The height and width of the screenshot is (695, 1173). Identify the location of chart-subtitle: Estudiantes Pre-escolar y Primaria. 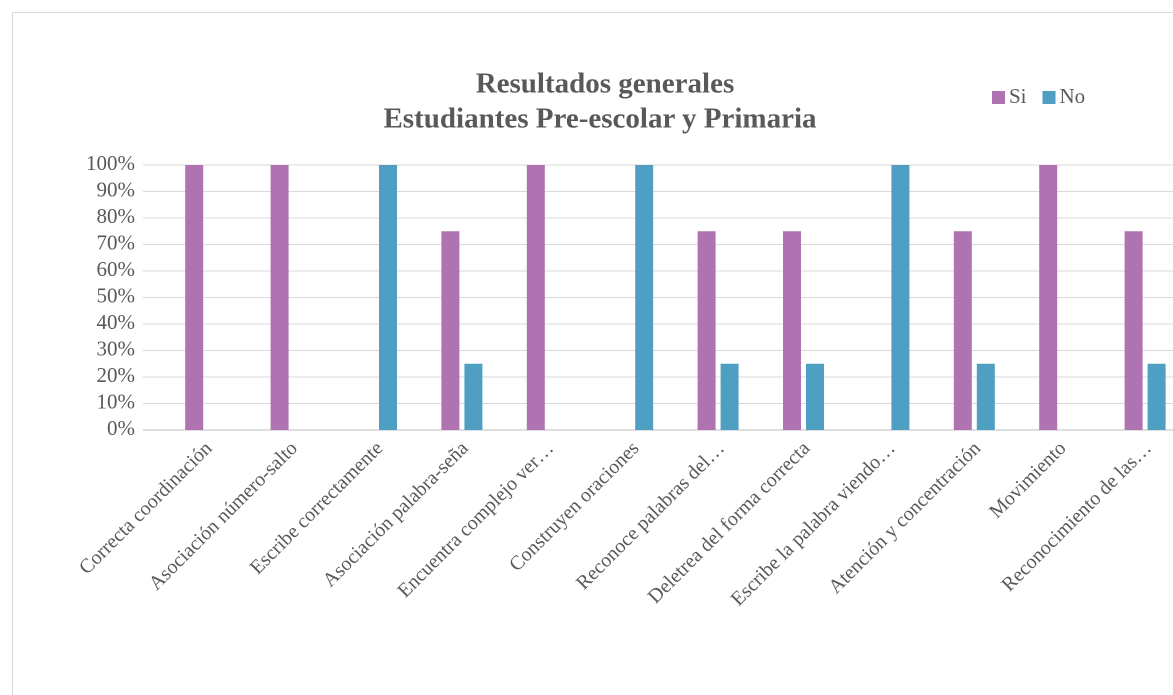
(600, 119).